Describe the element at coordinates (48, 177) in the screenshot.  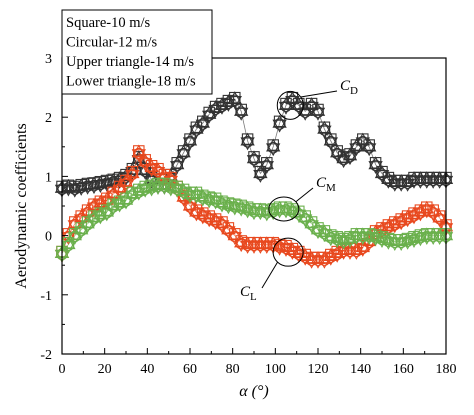
I see `y-tick-label: 1` at that location.